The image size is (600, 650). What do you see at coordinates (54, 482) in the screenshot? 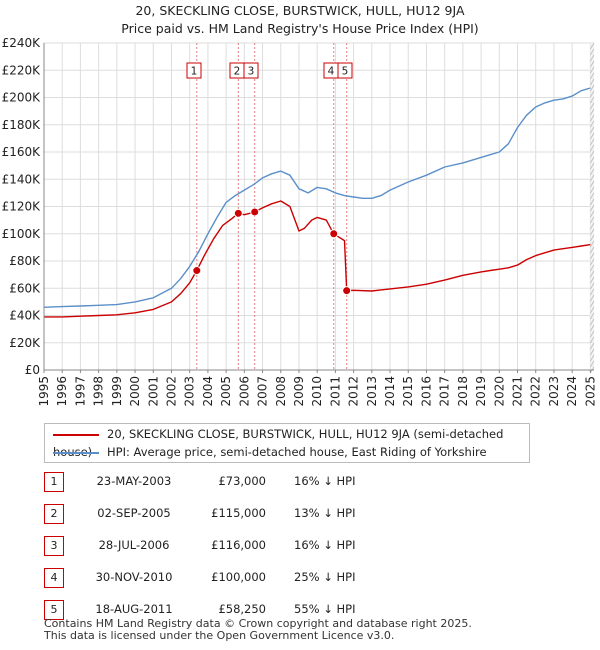
I see `sale-number-badge: 1` at bounding box center [54, 482].